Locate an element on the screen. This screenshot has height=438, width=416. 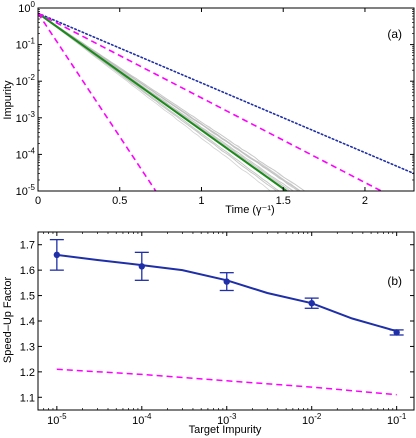
y-tick-label-a: 10⁰ is located at coordinates (26, 7).